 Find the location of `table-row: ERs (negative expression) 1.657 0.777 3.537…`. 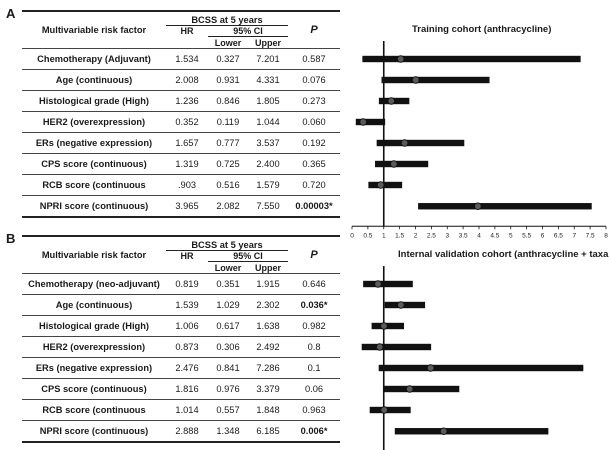

table-row: ERs (negative expression) 1.657 0.777 3.537… is located at coordinates (181, 143).